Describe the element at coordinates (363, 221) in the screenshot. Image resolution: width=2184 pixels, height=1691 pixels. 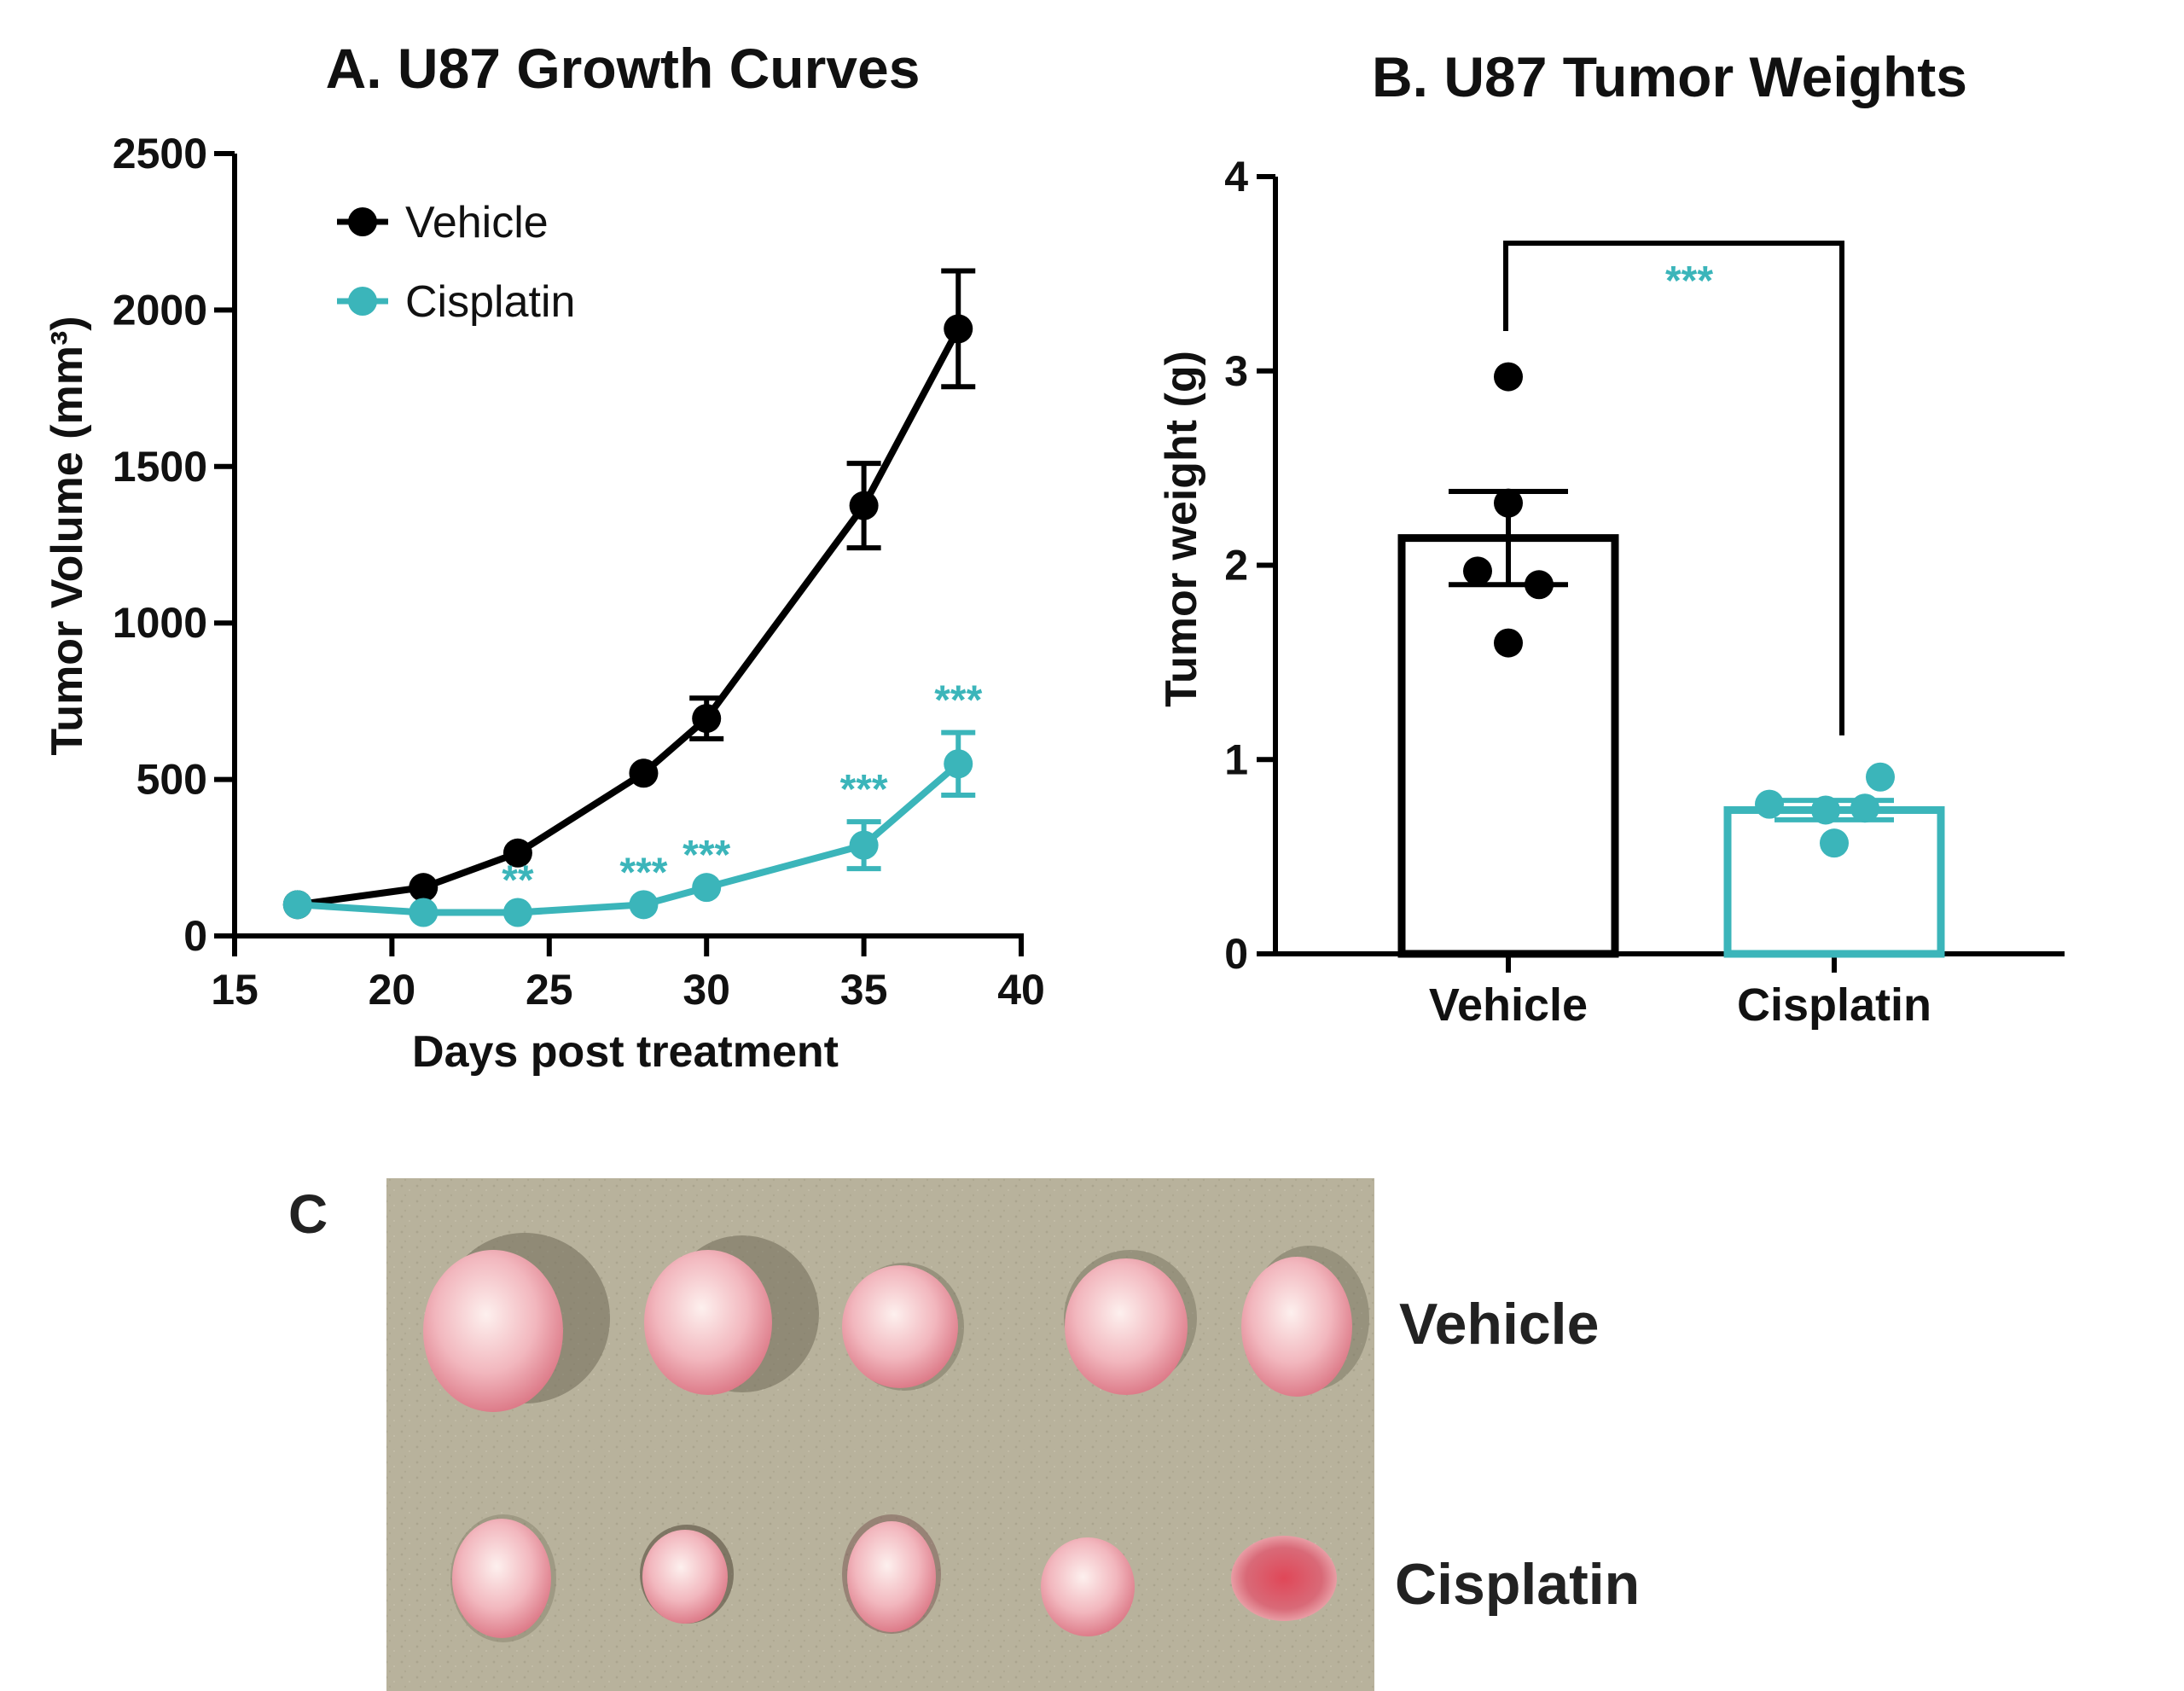
I see `legend-vehicle-marker` at that location.